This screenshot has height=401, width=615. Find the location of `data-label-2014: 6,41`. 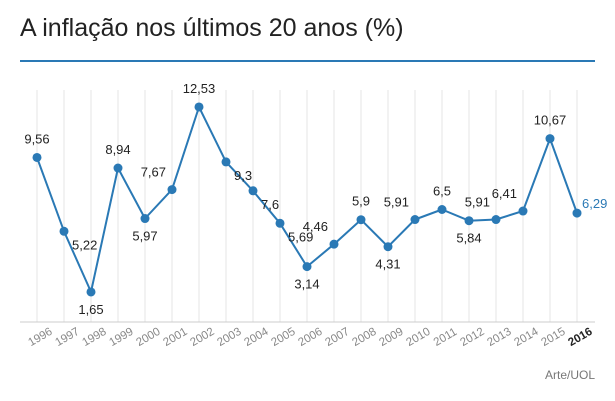

data-label-2014: 6,41 is located at coordinates (504, 193).